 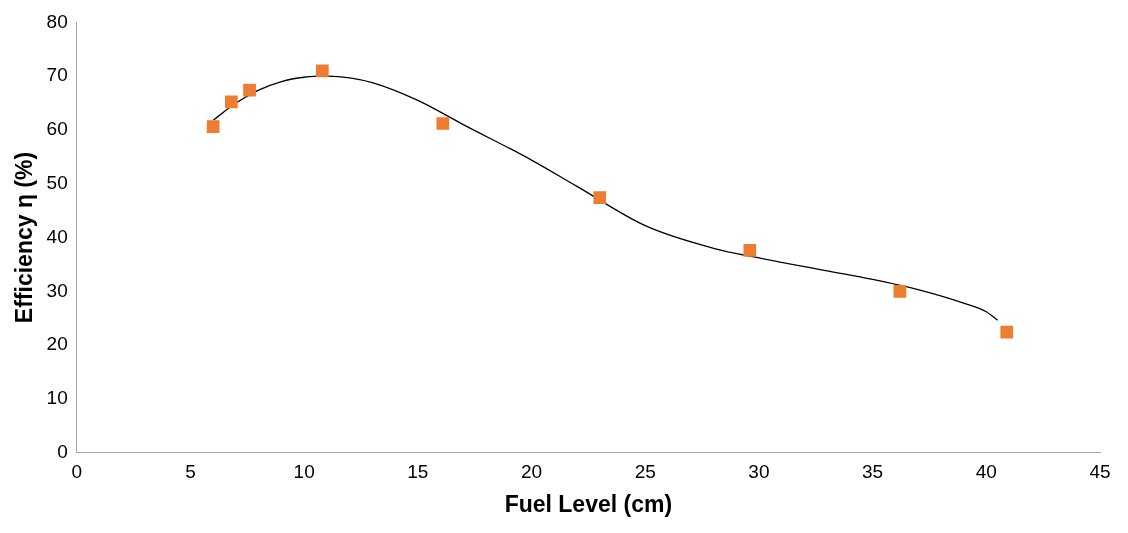 I want to click on x-tick-label: 45, so click(x=1100, y=472).